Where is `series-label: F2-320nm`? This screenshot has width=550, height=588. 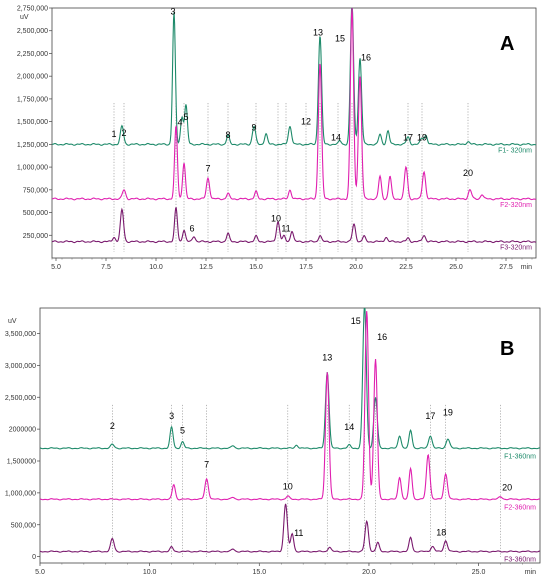 series-label: F2-320nm is located at coordinates (516, 205).